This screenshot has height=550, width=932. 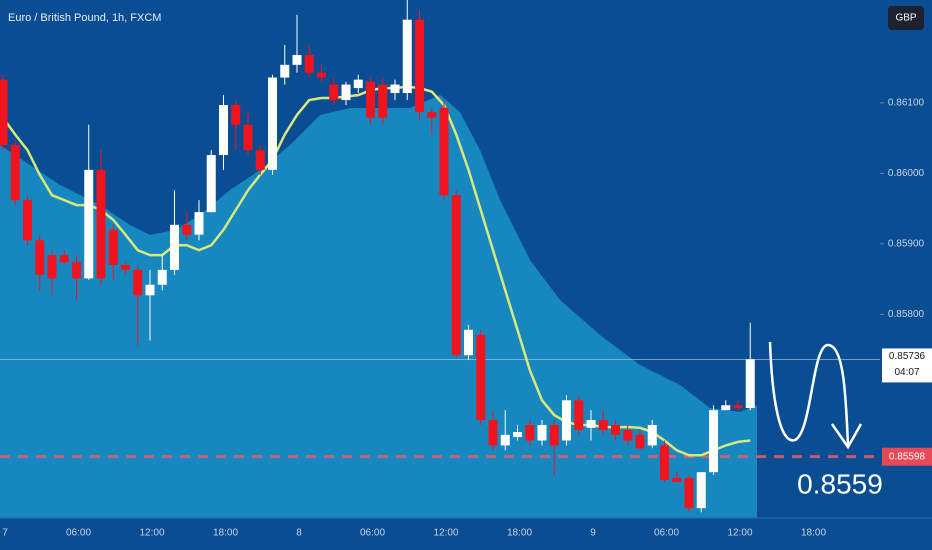 I want to click on currency-label: GBP, so click(x=905, y=18).